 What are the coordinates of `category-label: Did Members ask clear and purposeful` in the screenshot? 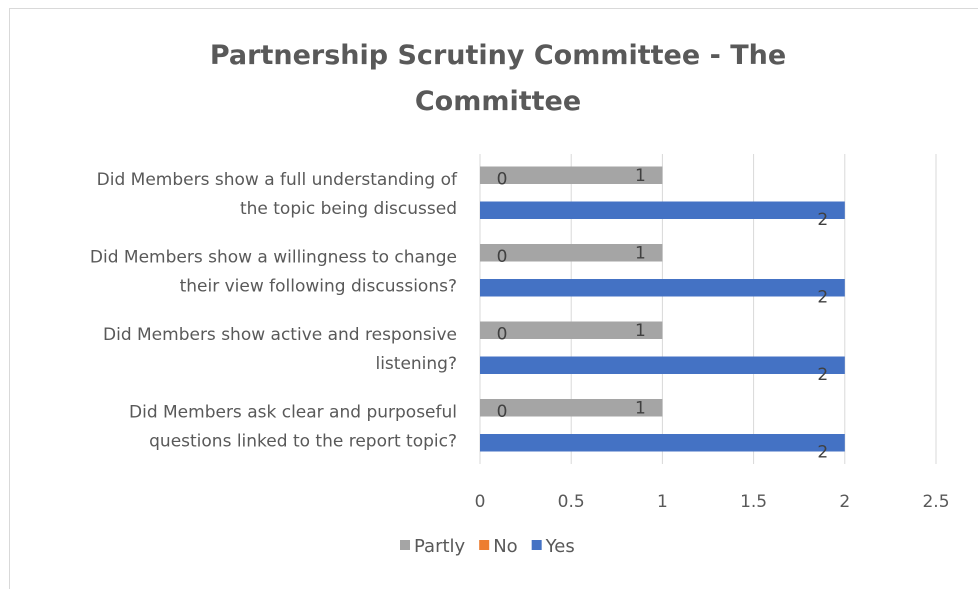 It's located at (293, 412).